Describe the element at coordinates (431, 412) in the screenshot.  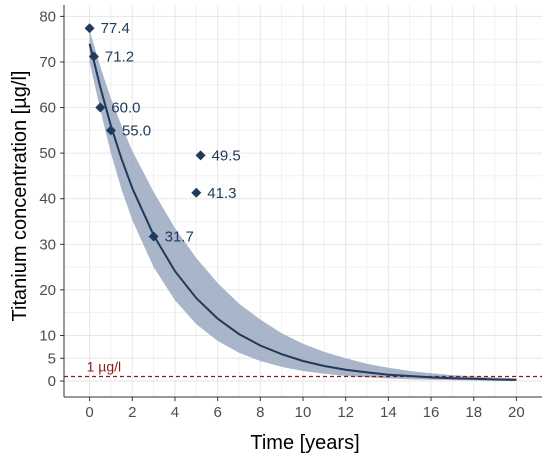
I see `x-tick-label: 16` at that location.